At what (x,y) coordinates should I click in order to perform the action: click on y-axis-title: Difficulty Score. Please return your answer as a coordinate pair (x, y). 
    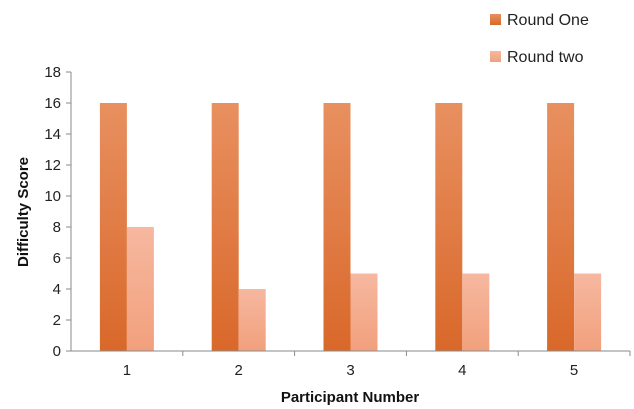
    Looking at the image, I should click on (23, 212).